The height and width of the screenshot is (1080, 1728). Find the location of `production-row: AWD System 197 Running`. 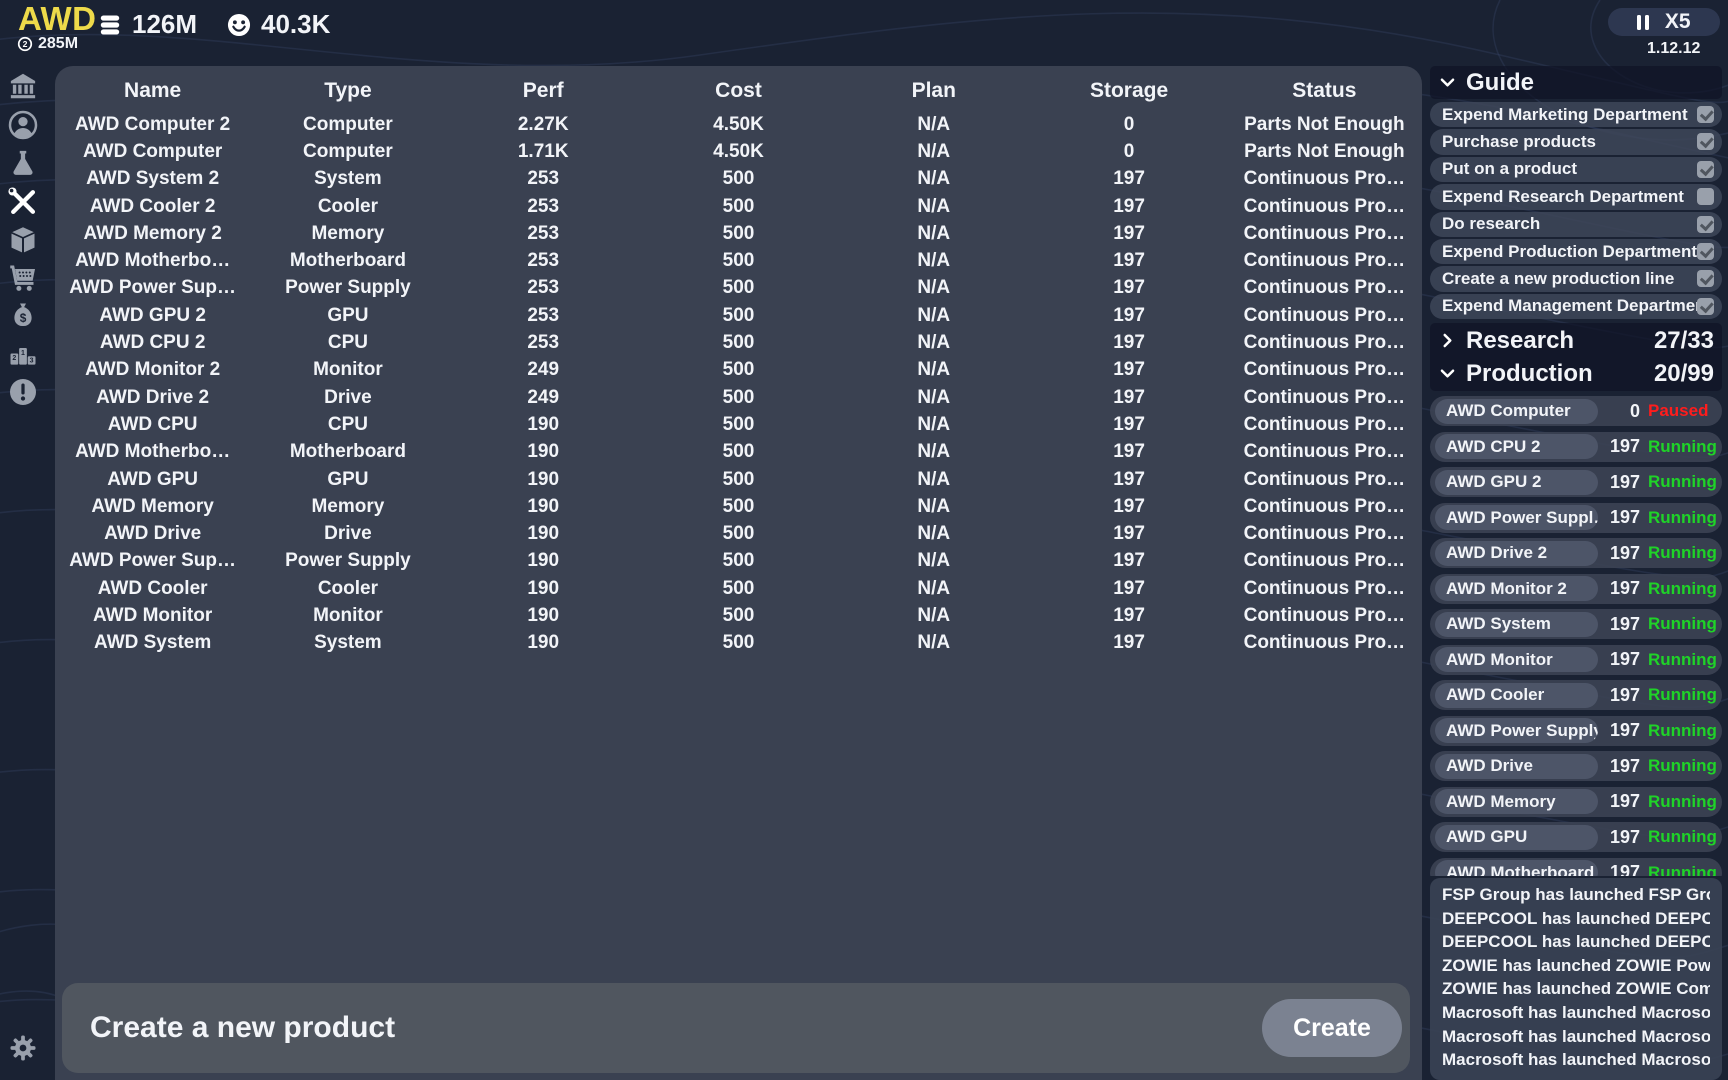

production-row: AWD System 197 Running is located at coordinates (1576, 624).